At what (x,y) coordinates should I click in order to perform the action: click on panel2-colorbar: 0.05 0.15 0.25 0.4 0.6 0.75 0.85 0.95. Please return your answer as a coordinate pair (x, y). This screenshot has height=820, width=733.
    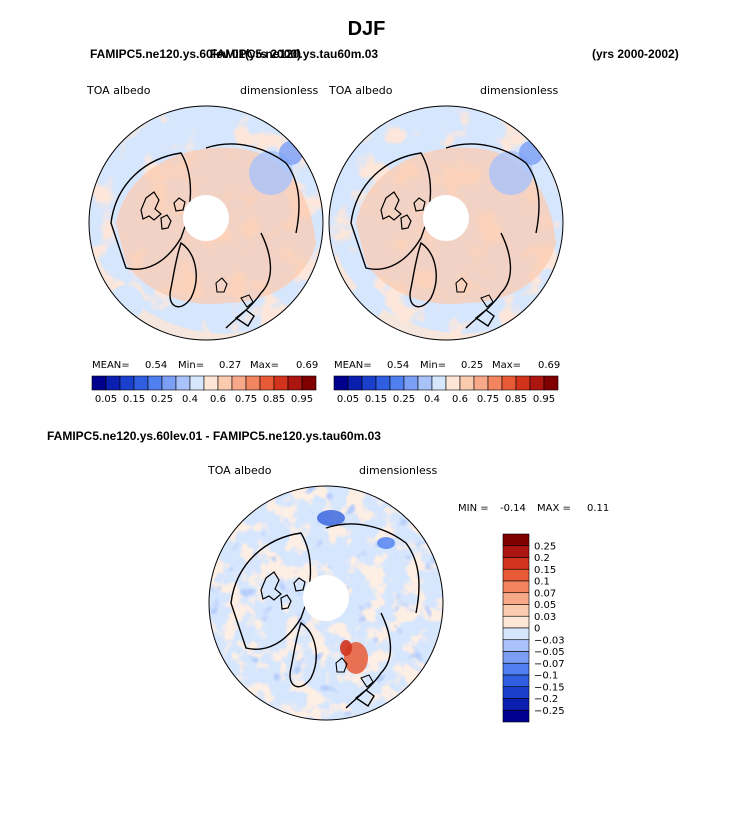
    Looking at the image, I should click on (446, 390).